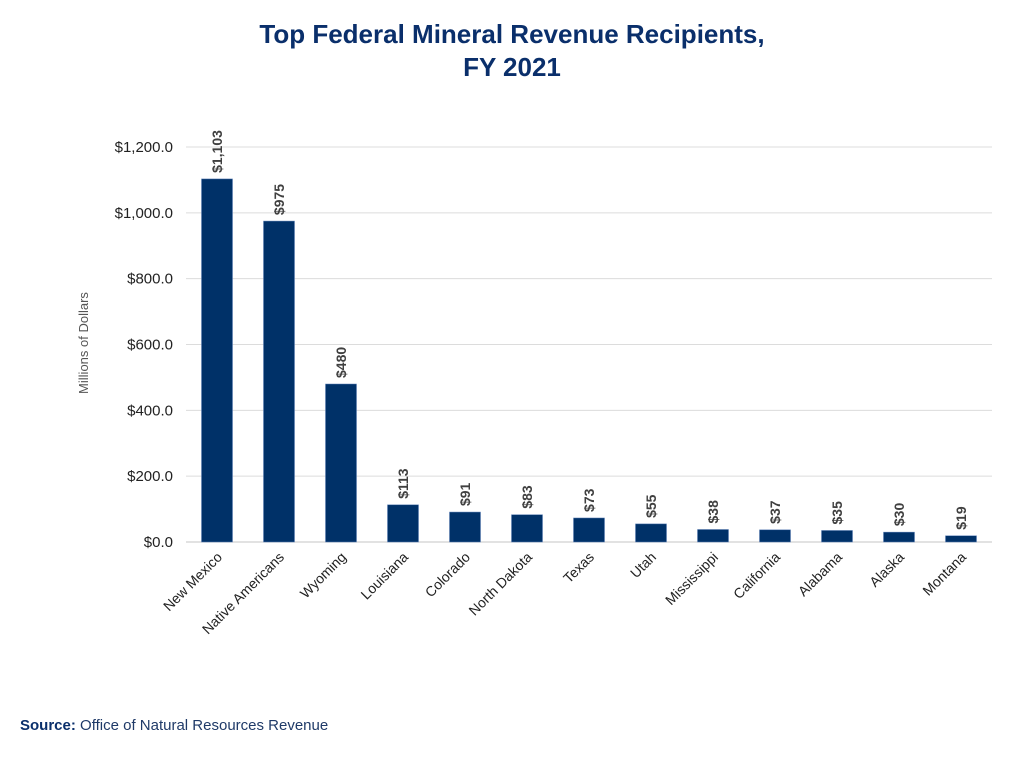 This screenshot has width=1024, height=759. Describe the element at coordinates (83, 343) in the screenshot. I see `y-axis-label: Millions of Dollars` at that location.